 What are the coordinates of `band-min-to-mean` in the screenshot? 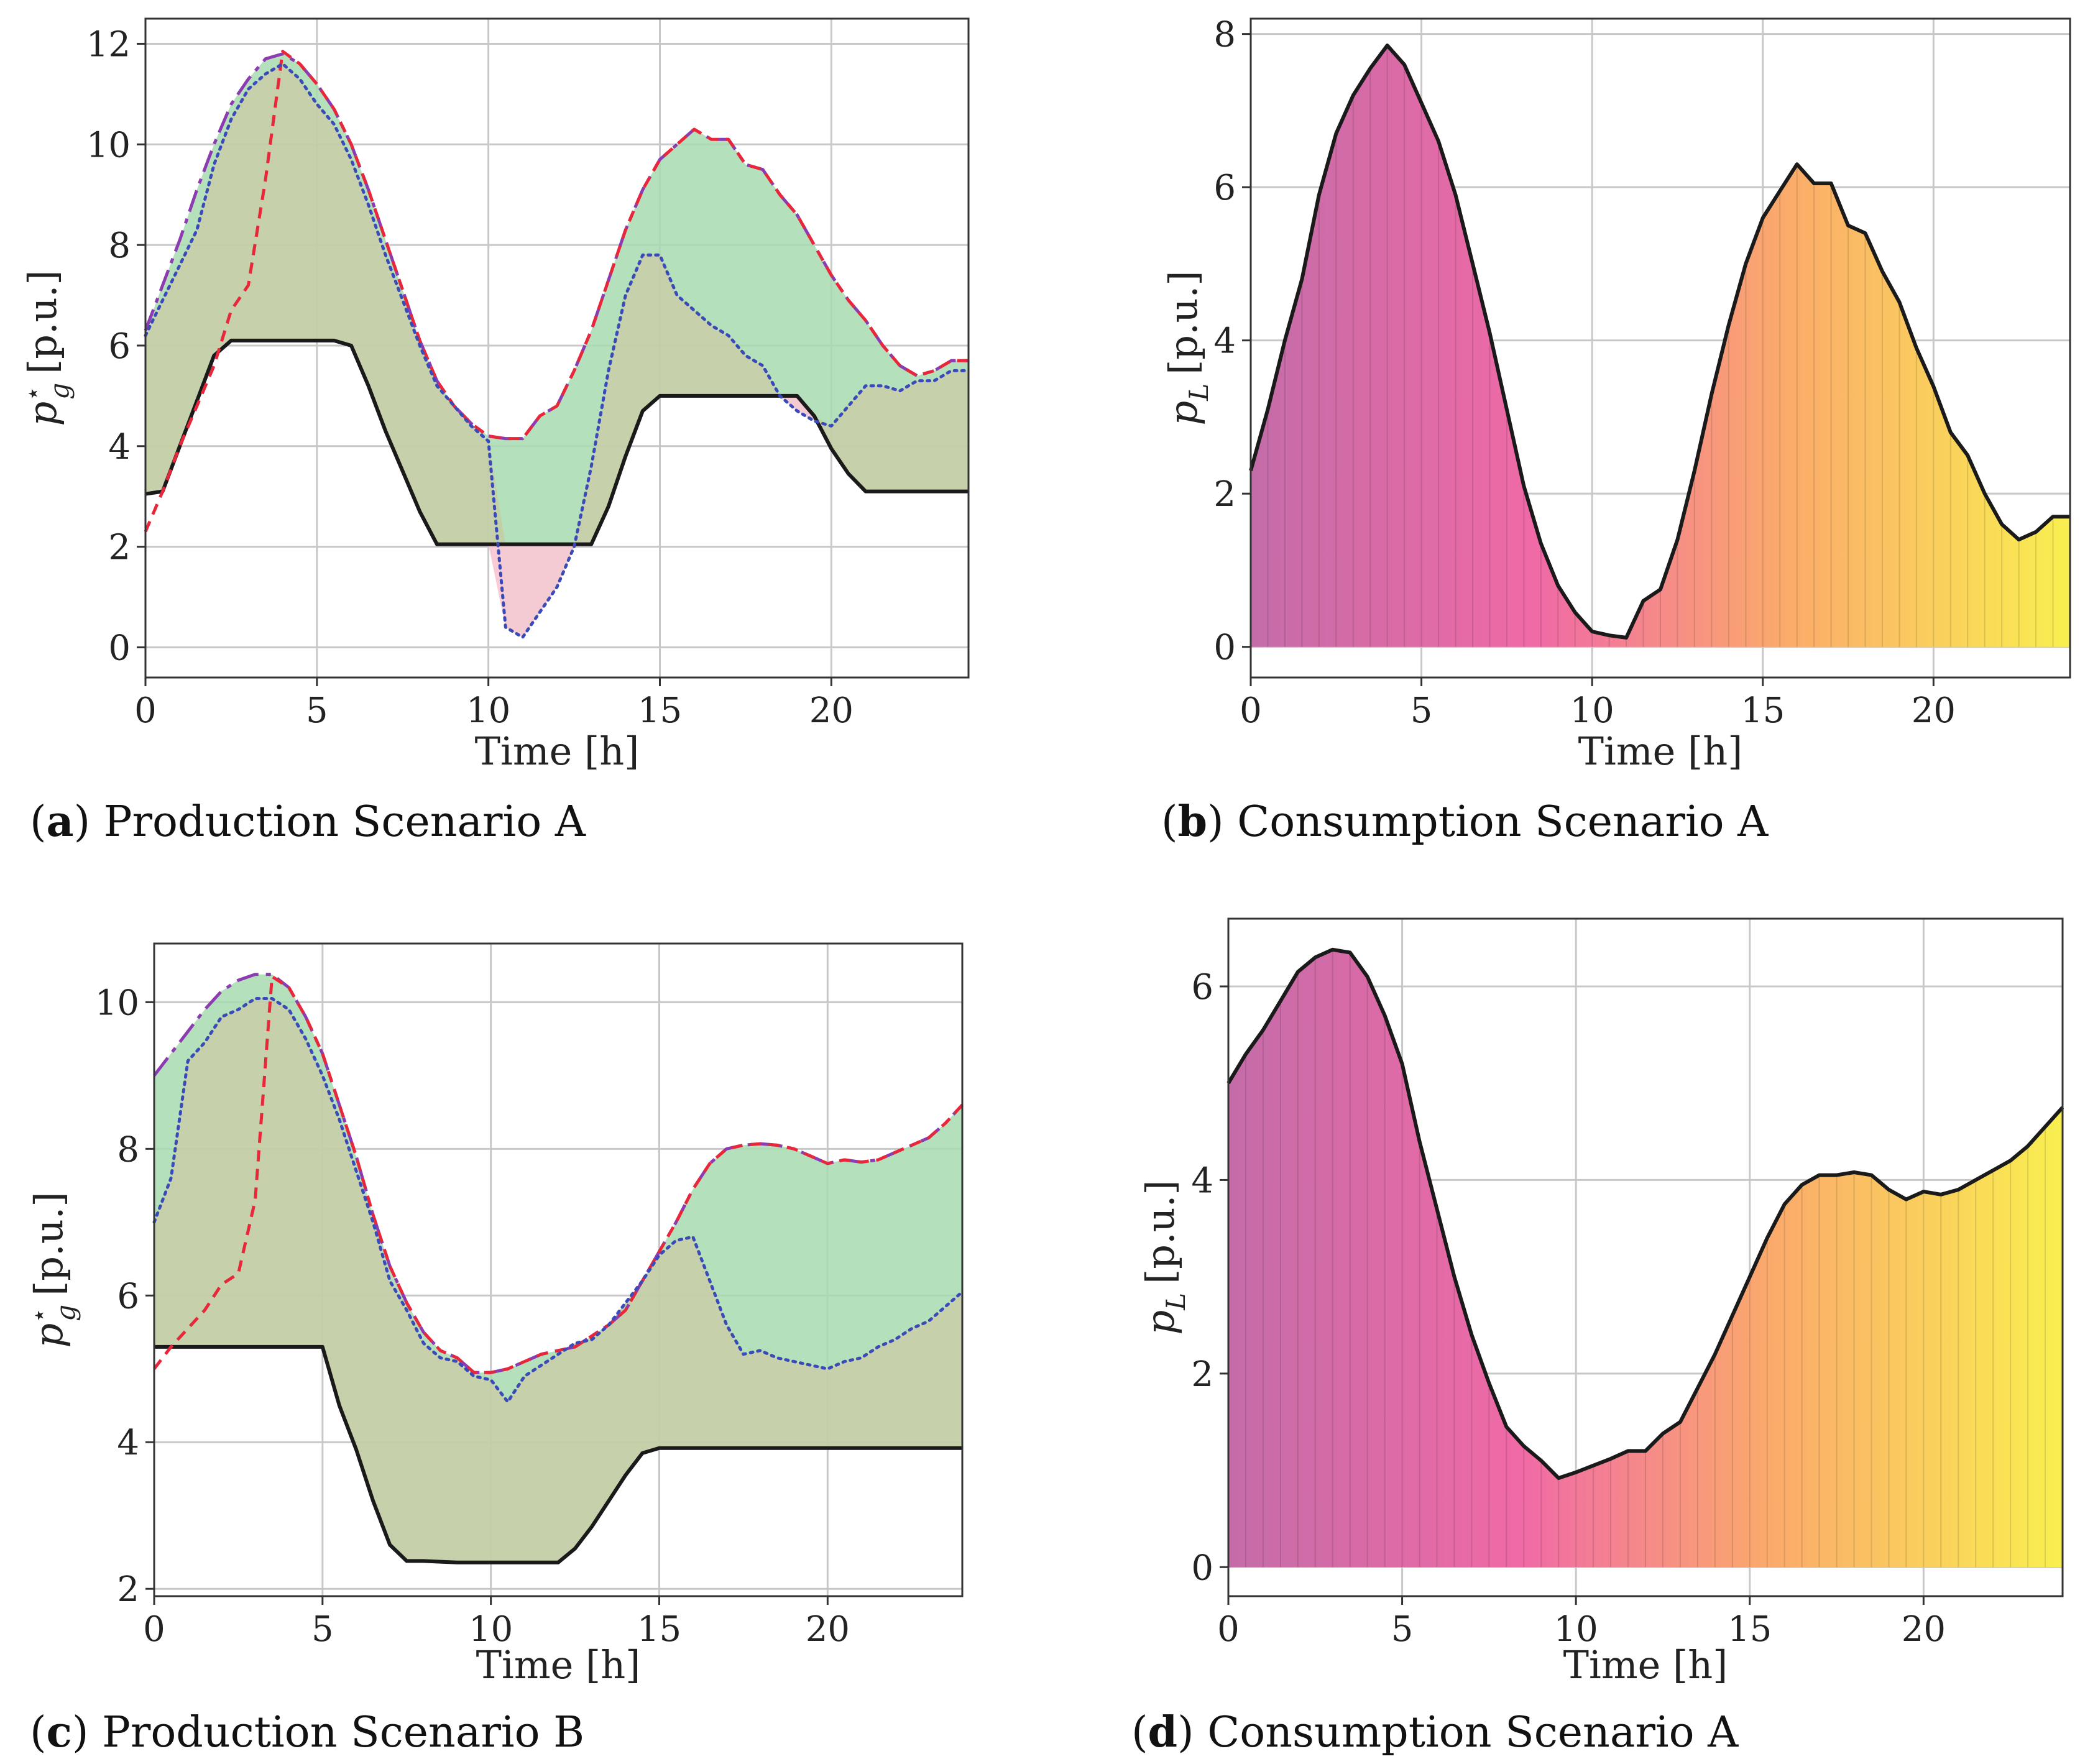 It's located at (558, 1280).